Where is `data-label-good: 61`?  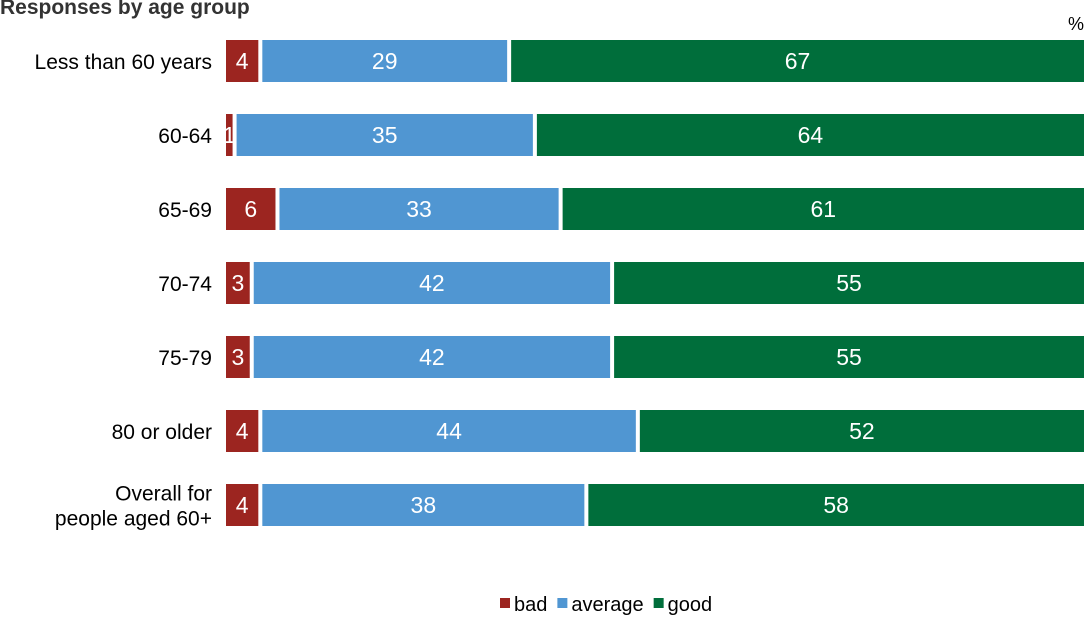 data-label-good: 61 is located at coordinates (824, 209).